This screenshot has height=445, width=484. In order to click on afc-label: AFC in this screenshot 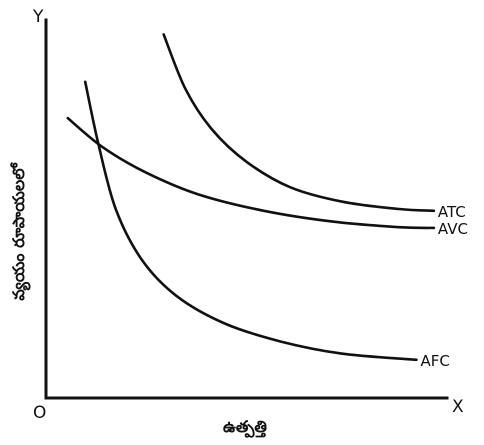, I will do `click(435, 361)`.